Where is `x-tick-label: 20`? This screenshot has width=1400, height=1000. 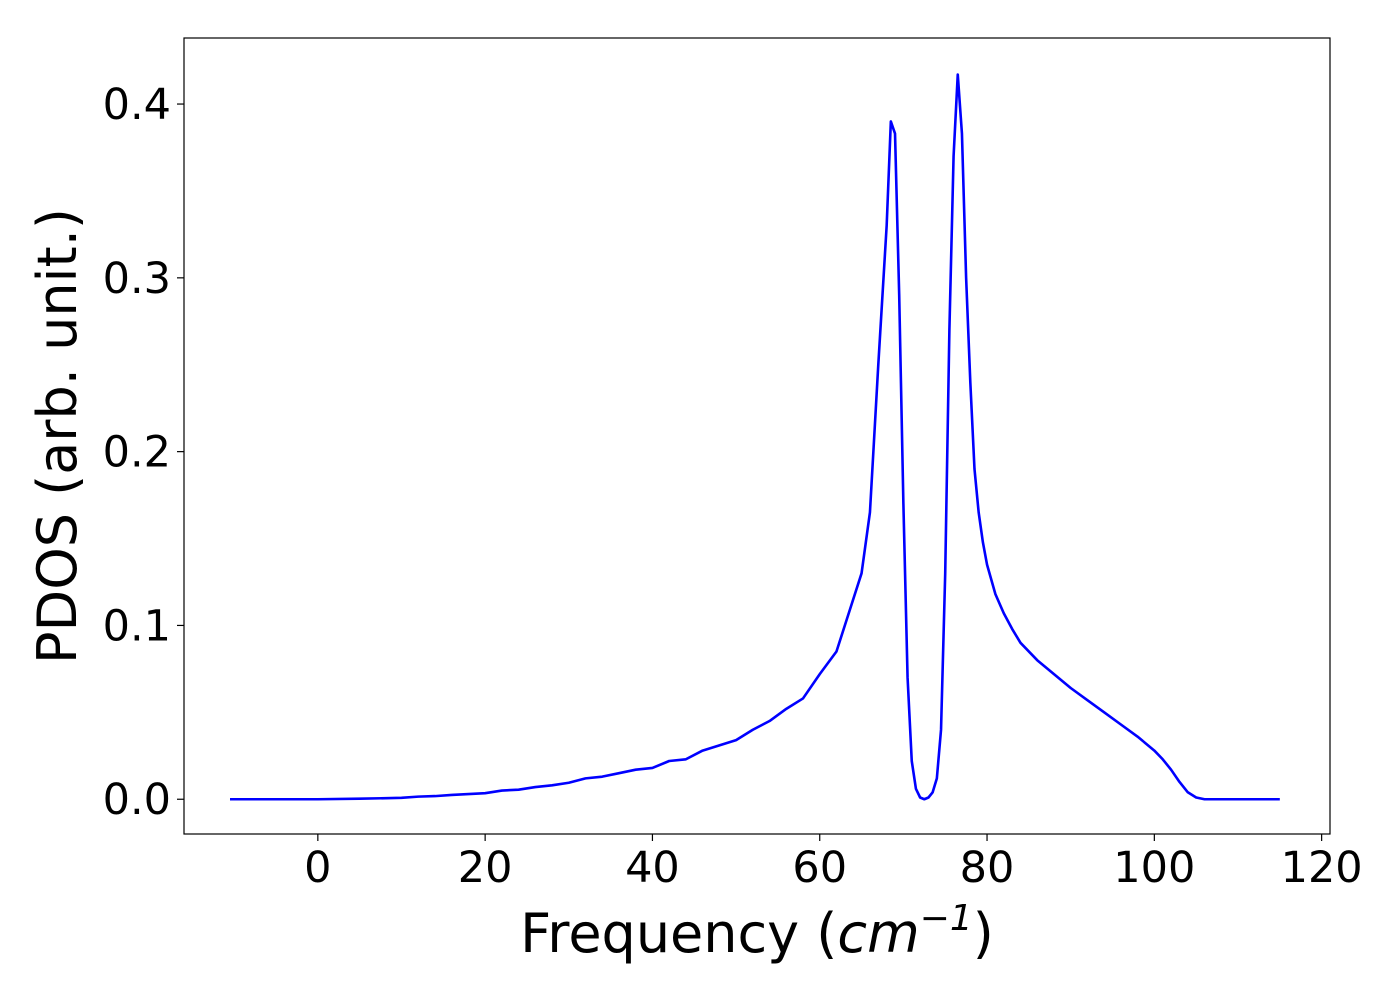
x-tick-label: 20 is located at coordinates (485, 868).